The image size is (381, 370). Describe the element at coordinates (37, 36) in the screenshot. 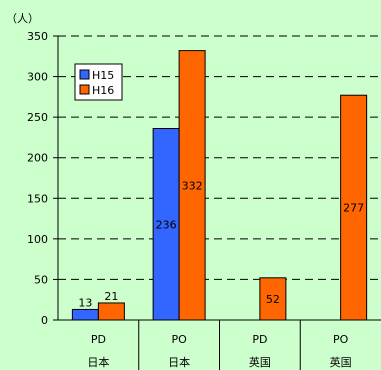

I see `y-tick-label: 350` at that location.